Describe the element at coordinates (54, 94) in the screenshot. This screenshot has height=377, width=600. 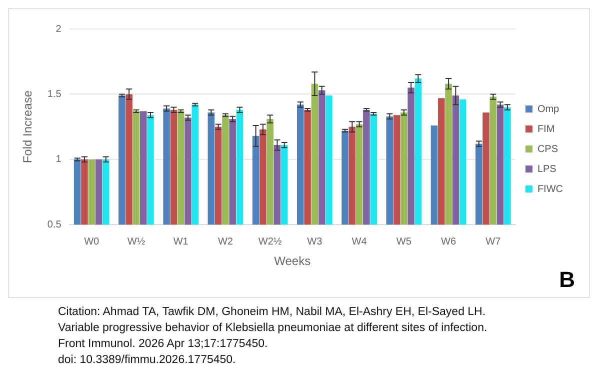
I see `y-tick-label: 1.5` at that location.